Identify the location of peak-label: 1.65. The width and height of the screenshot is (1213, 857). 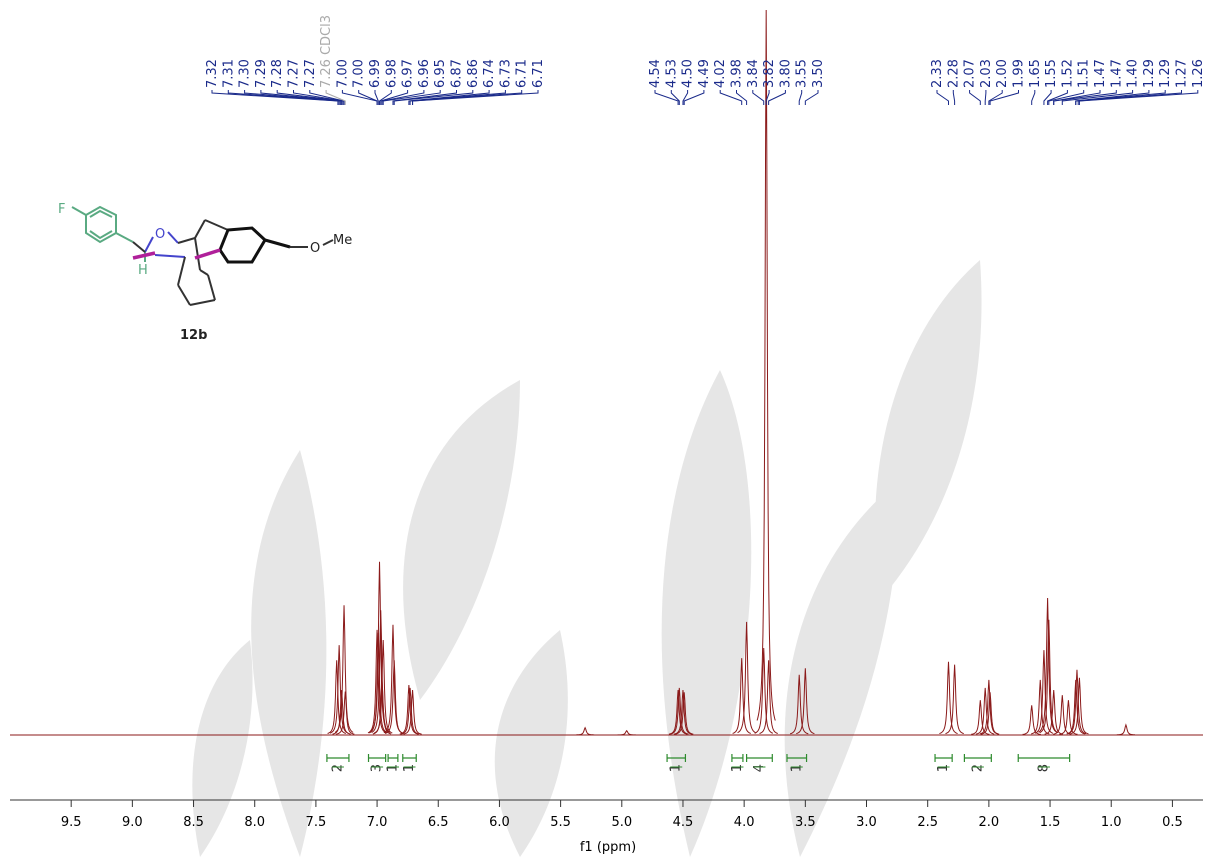
(1035, 73).